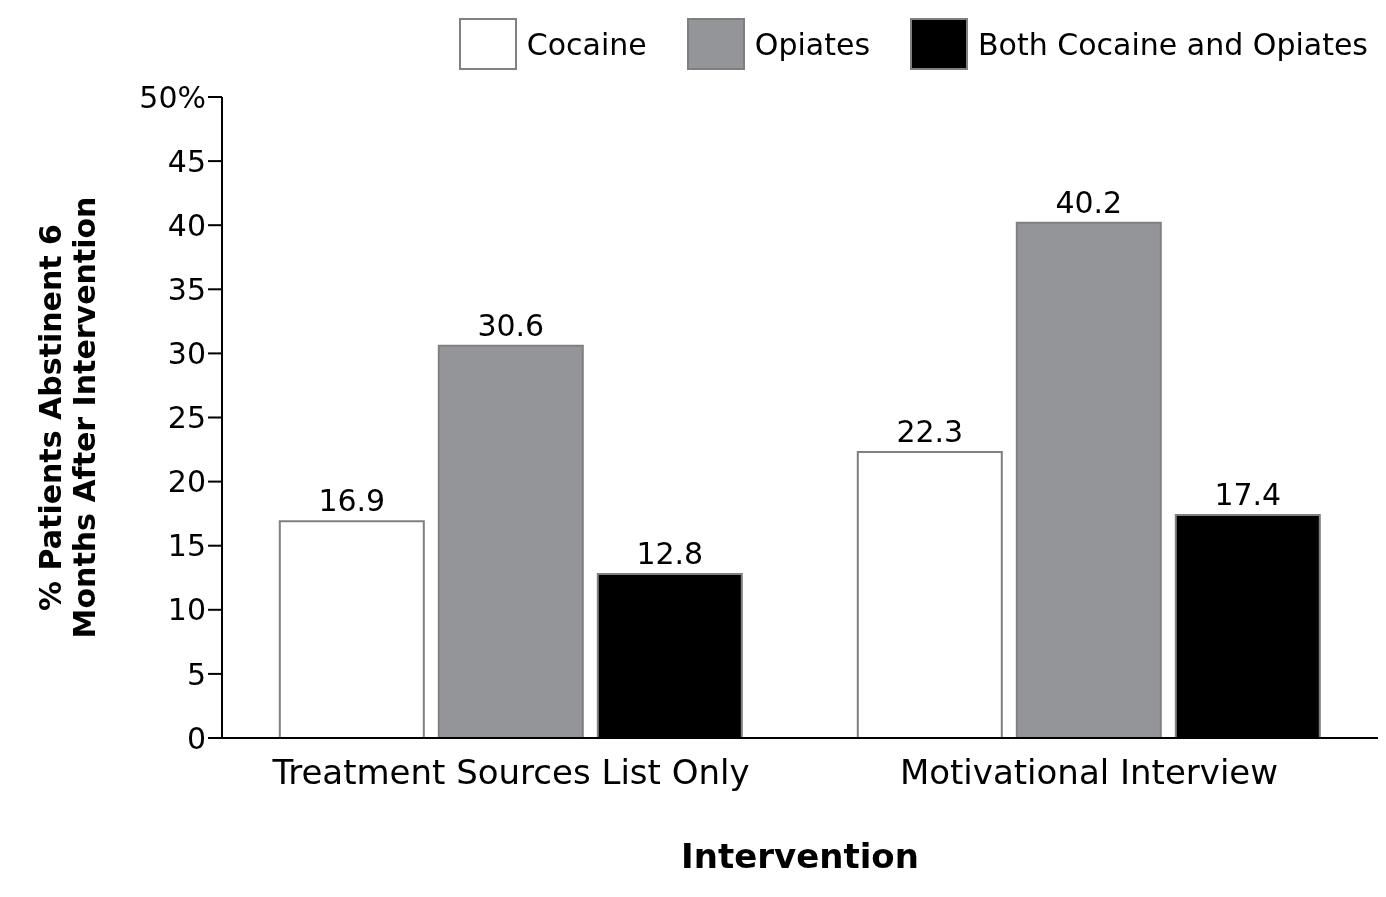 This screenshot has height=897, width=1386. Describe the element at coordinates (1173, 44) in the screenshot. I see `legend-label: Both Cocaine and Opiates` at that location.